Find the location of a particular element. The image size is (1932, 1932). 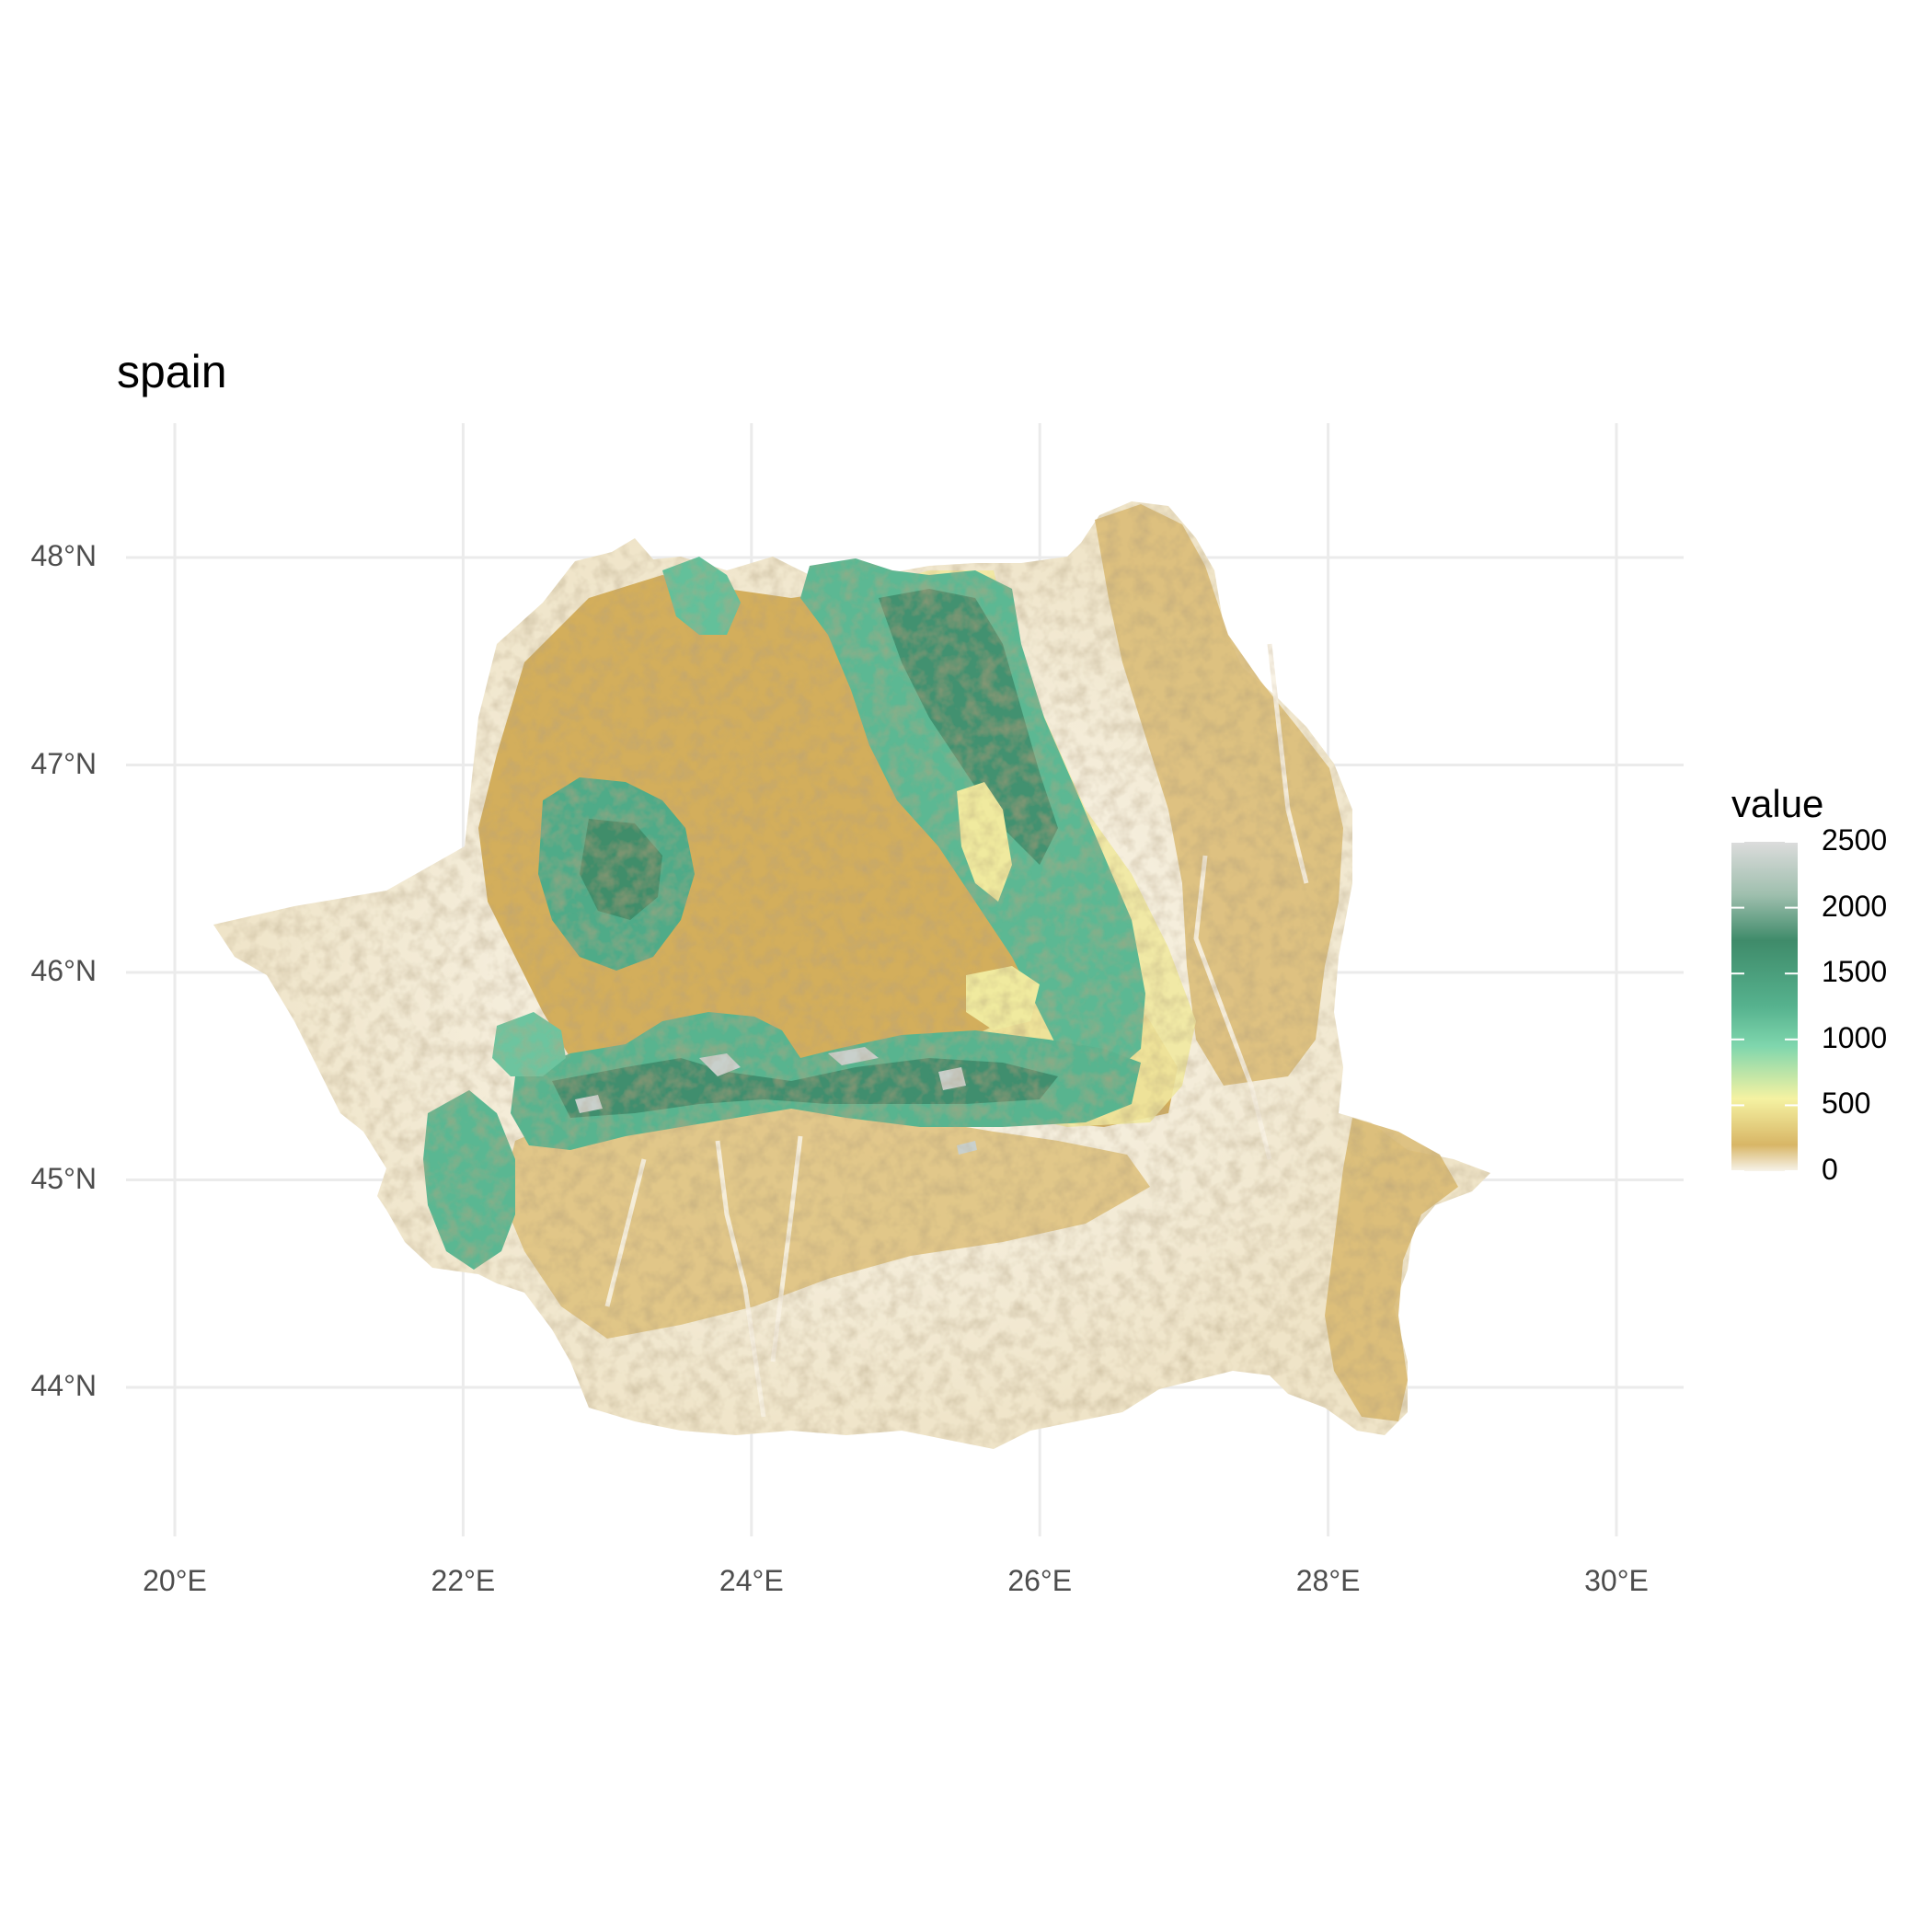

legend-tick-label: 1000 is located at coordinates (1855, 1037).